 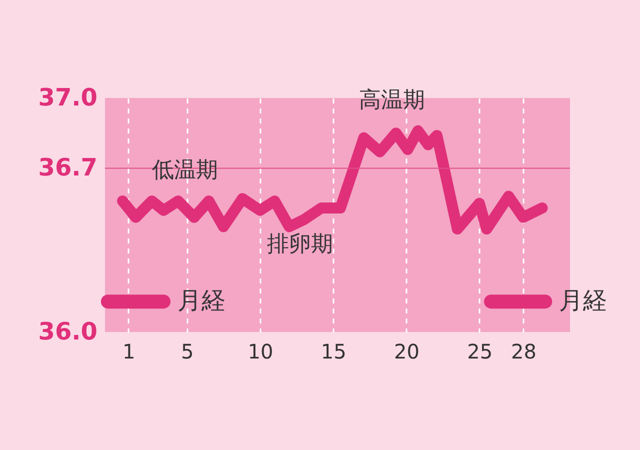 I want to click on y-tick-label: 37.0, so click(x=68, y=98).